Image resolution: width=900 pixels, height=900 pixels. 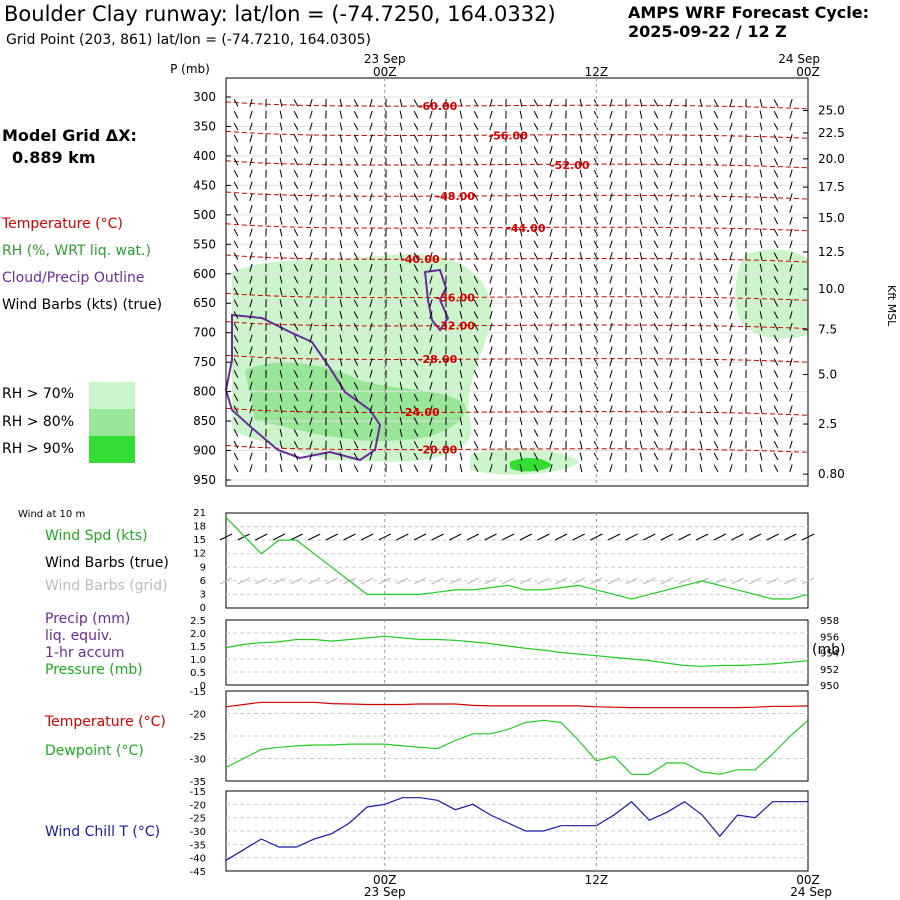 What do you see at coordinates (203, 686) in the screenshot?
I see `precip-left-tick-label: 0` at bounding box center [203, 686].